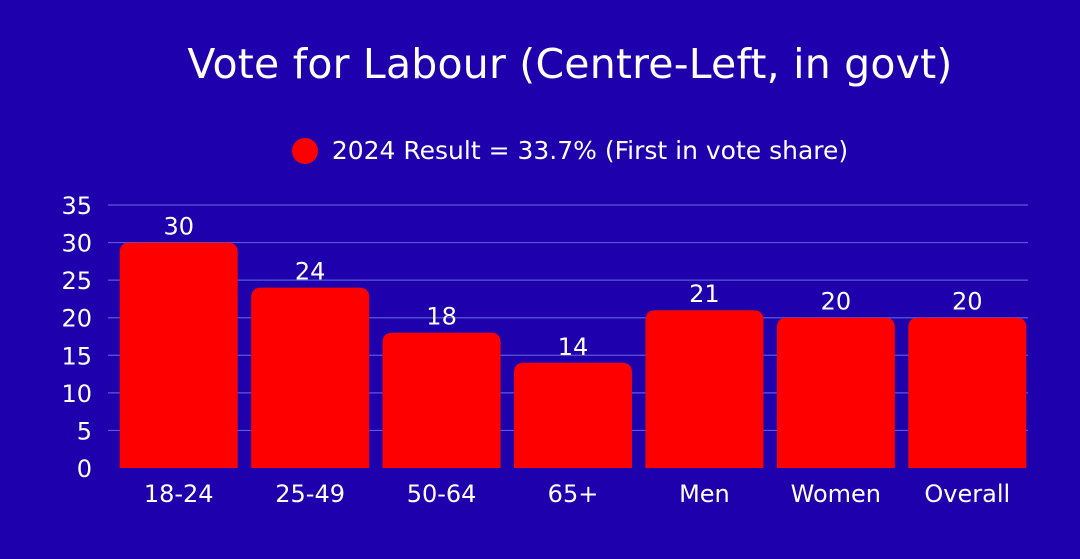 The width and height of the screenshot is (1080, 559). Describe the element at coordinates (76, 356) in the screenshot. I see `y-tick-label: 15` at that location.